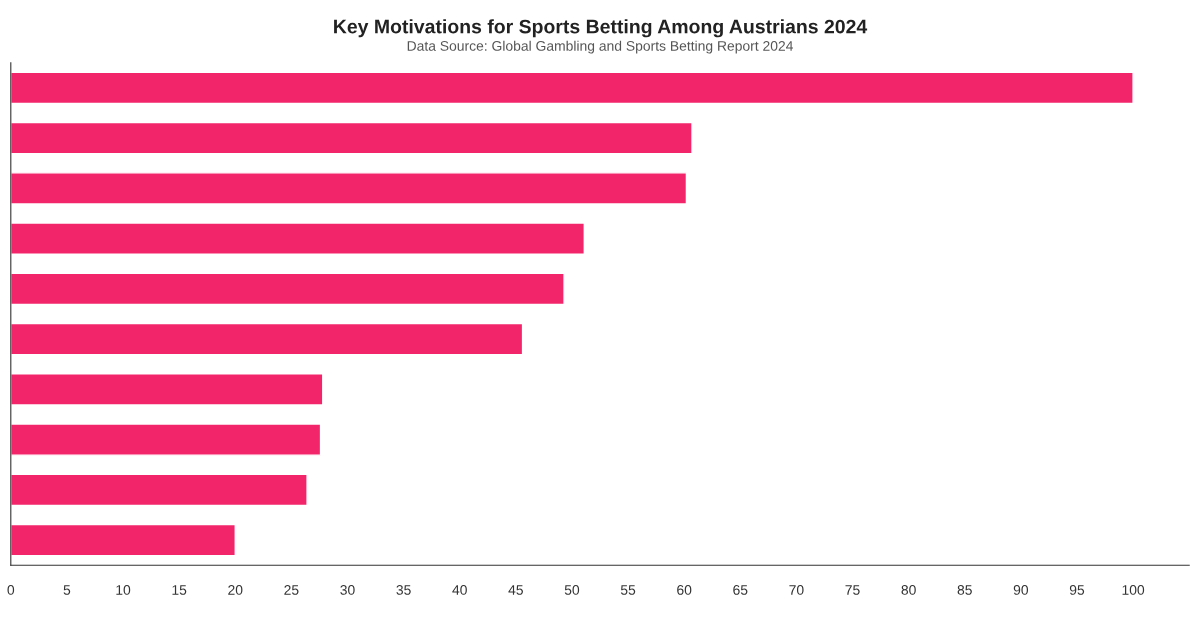  Describe the element at coordinates (908, 590) in the screenshot. I see `x-tick-label: 80` at that location.